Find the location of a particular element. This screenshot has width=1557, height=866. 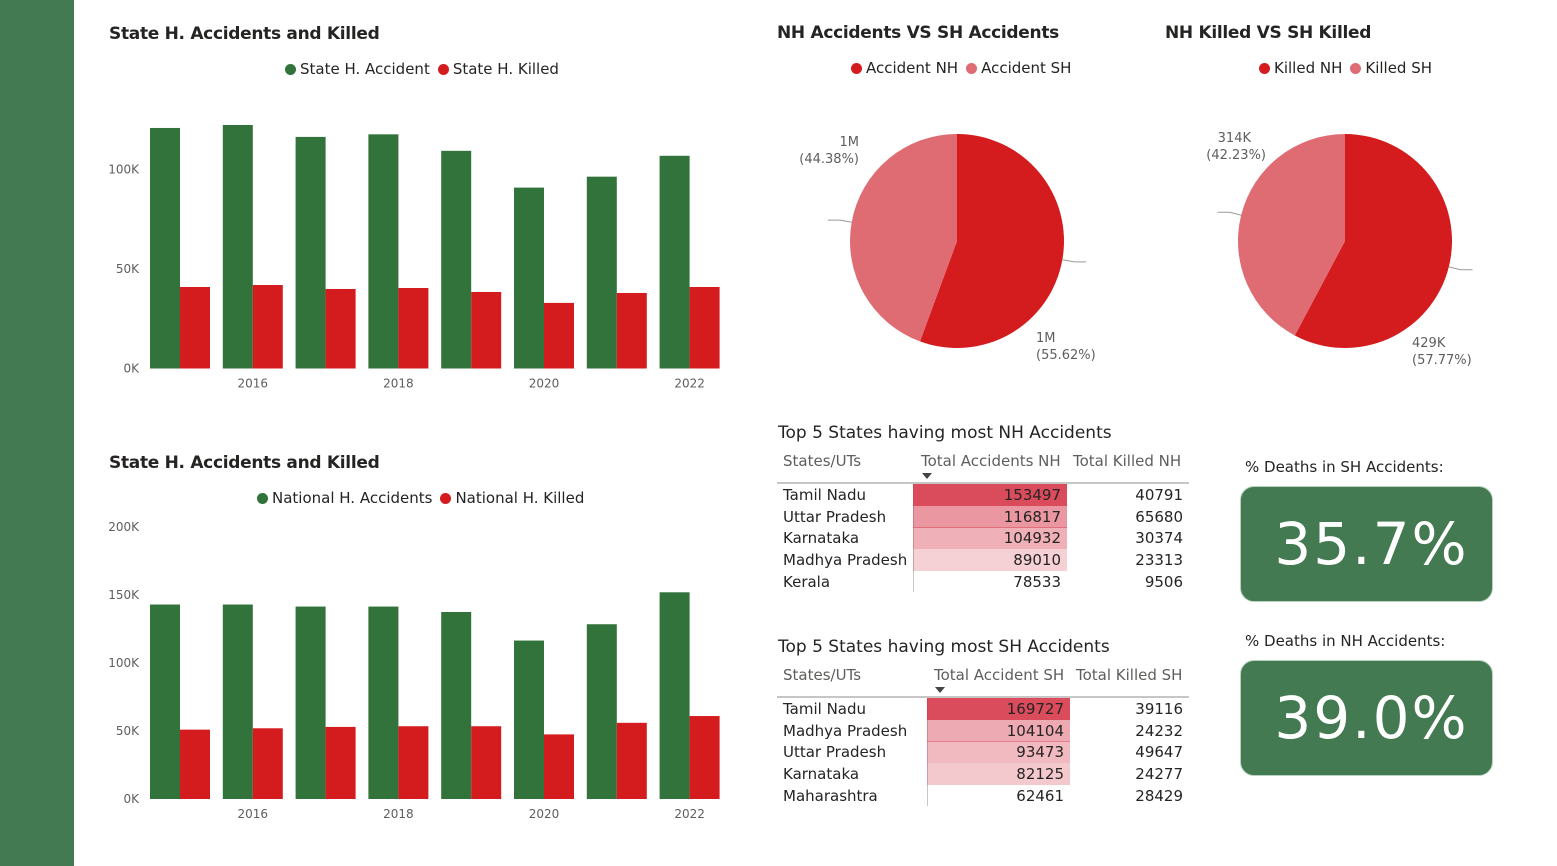

cell-state: Tamil Nadu is located at coordinates (825, 495).